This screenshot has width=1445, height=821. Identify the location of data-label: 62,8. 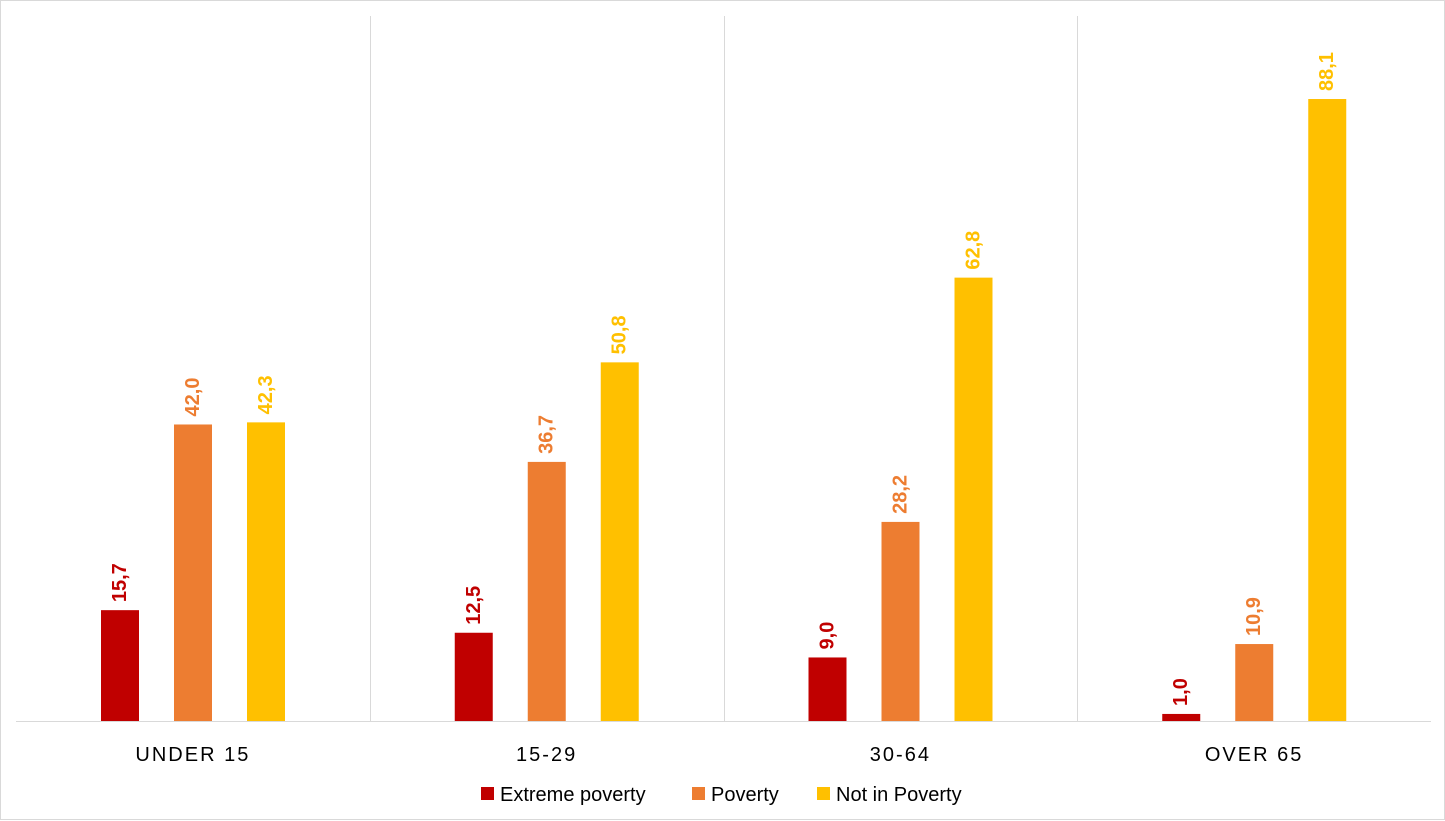
(974, 250).